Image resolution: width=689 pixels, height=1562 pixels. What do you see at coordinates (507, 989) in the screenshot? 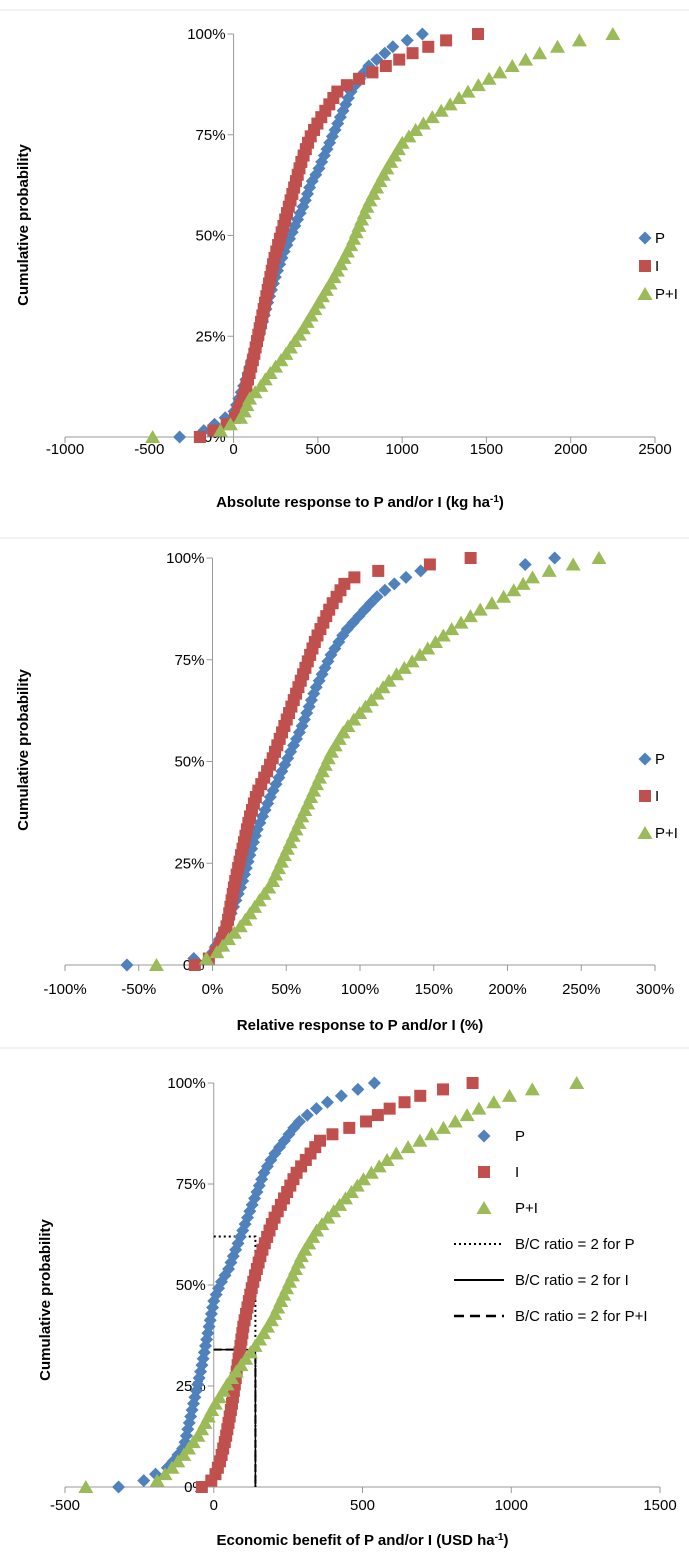
I see `x-tick-label: 200%` at bounding box center [507, 989].